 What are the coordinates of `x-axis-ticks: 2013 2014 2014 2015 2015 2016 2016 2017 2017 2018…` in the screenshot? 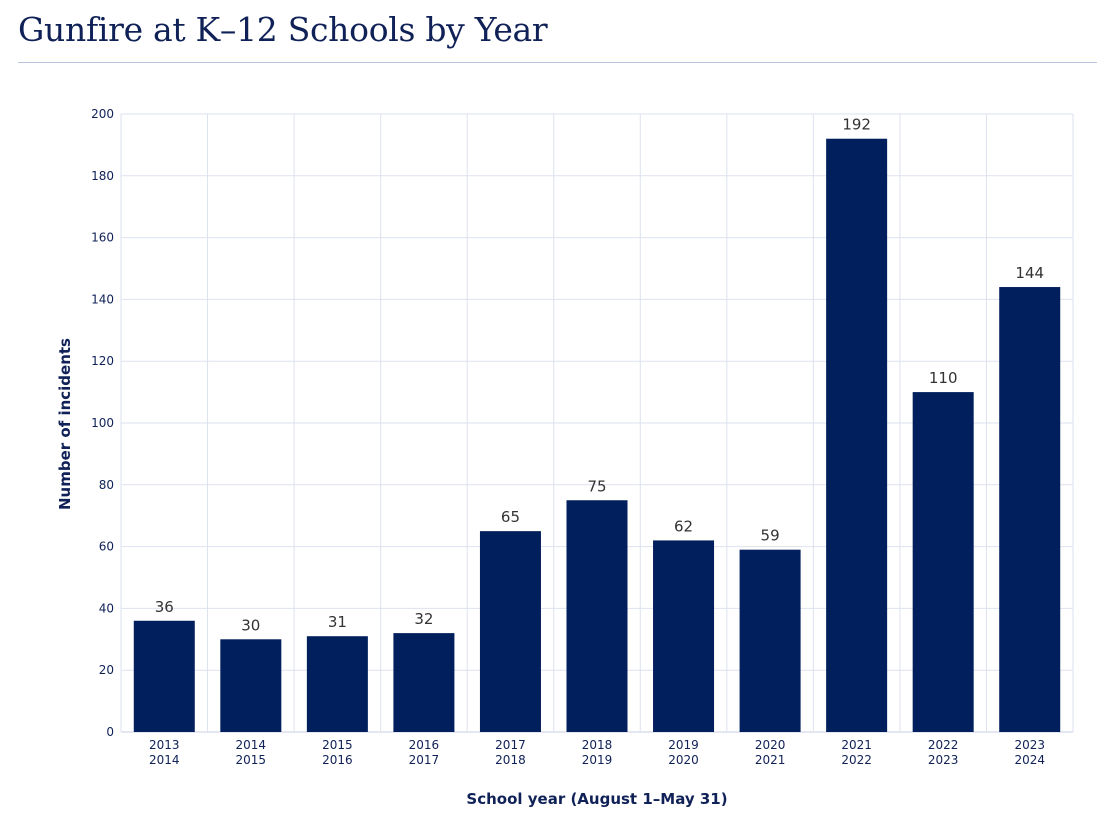 It's located at (597, 752).